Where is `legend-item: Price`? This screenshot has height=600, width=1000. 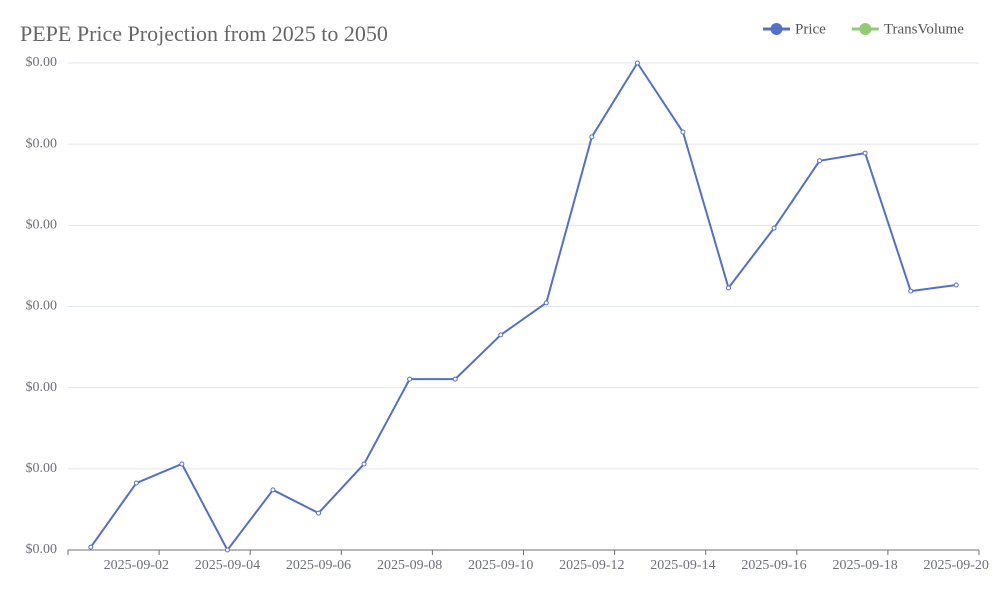
legend-item: Price is located at coordinates (794, 29).